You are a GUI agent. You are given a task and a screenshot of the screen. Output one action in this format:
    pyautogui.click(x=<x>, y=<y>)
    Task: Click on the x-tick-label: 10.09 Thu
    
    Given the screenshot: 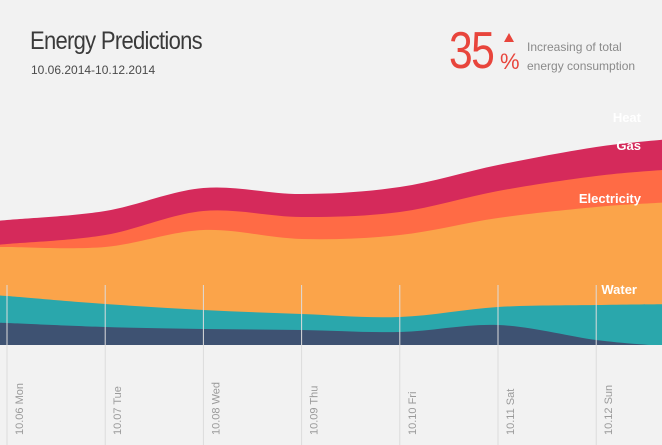 What is the action you would take?
    pyautogui.click(x=315, y=410)
    